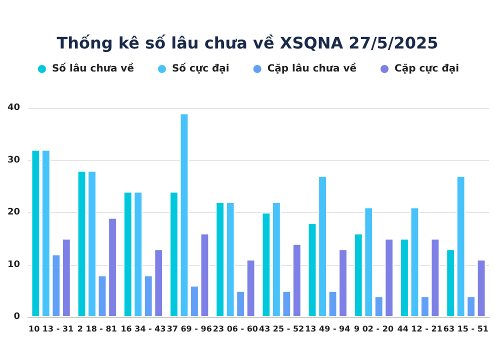 This screenshot has height=345, width=495. Describe the element at coordinates (420, 329) in the screenshot. I see `x-tick-label: 44 12 - 21` at that location.